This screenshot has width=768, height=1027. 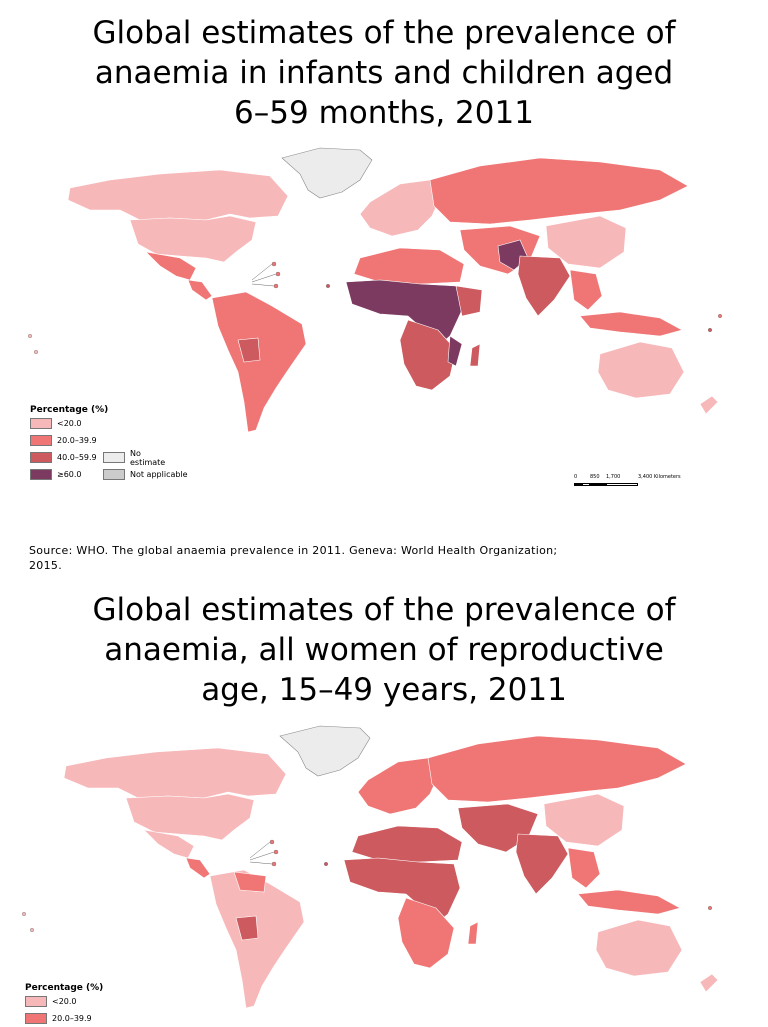 I want to click on region-mozambique, so click(x=455, y=351).